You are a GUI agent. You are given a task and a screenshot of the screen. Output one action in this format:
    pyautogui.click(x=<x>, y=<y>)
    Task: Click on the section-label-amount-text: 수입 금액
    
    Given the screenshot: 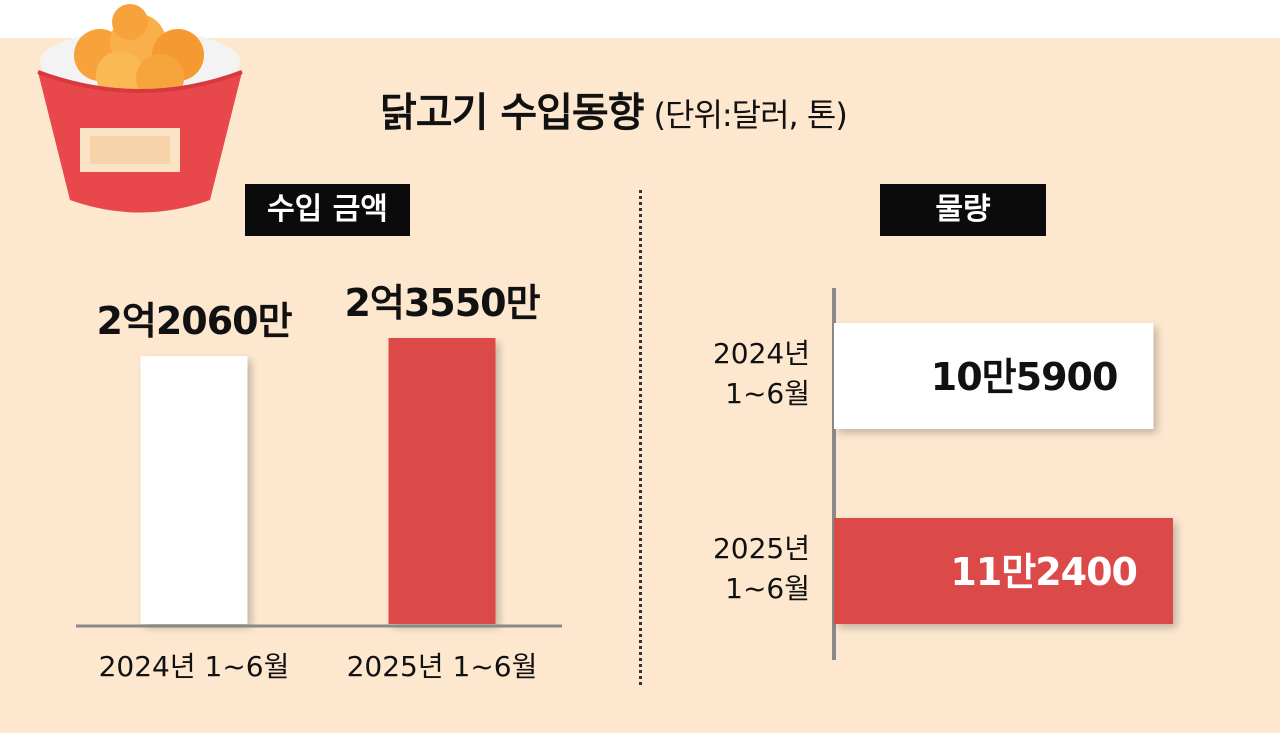 What is the action you would take?
    pyautogui.click(x=327, y=209)
    